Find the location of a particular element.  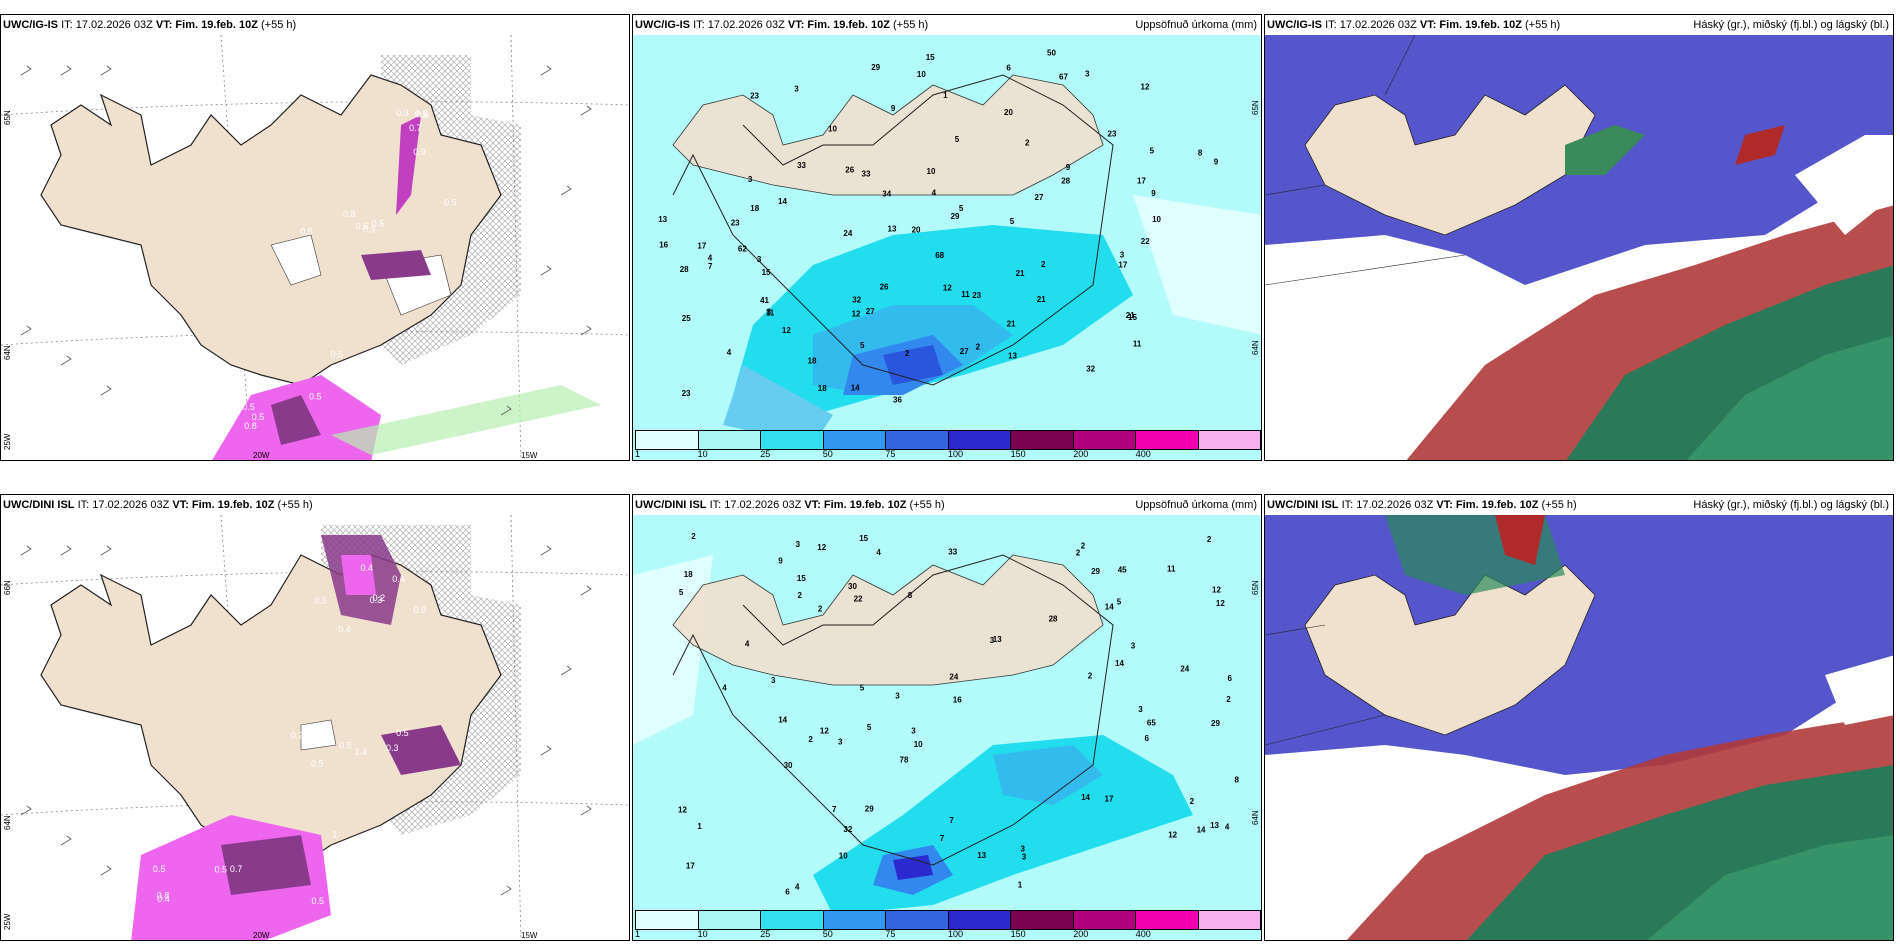

value-label: 32 is located at coordinates (1090, 368).